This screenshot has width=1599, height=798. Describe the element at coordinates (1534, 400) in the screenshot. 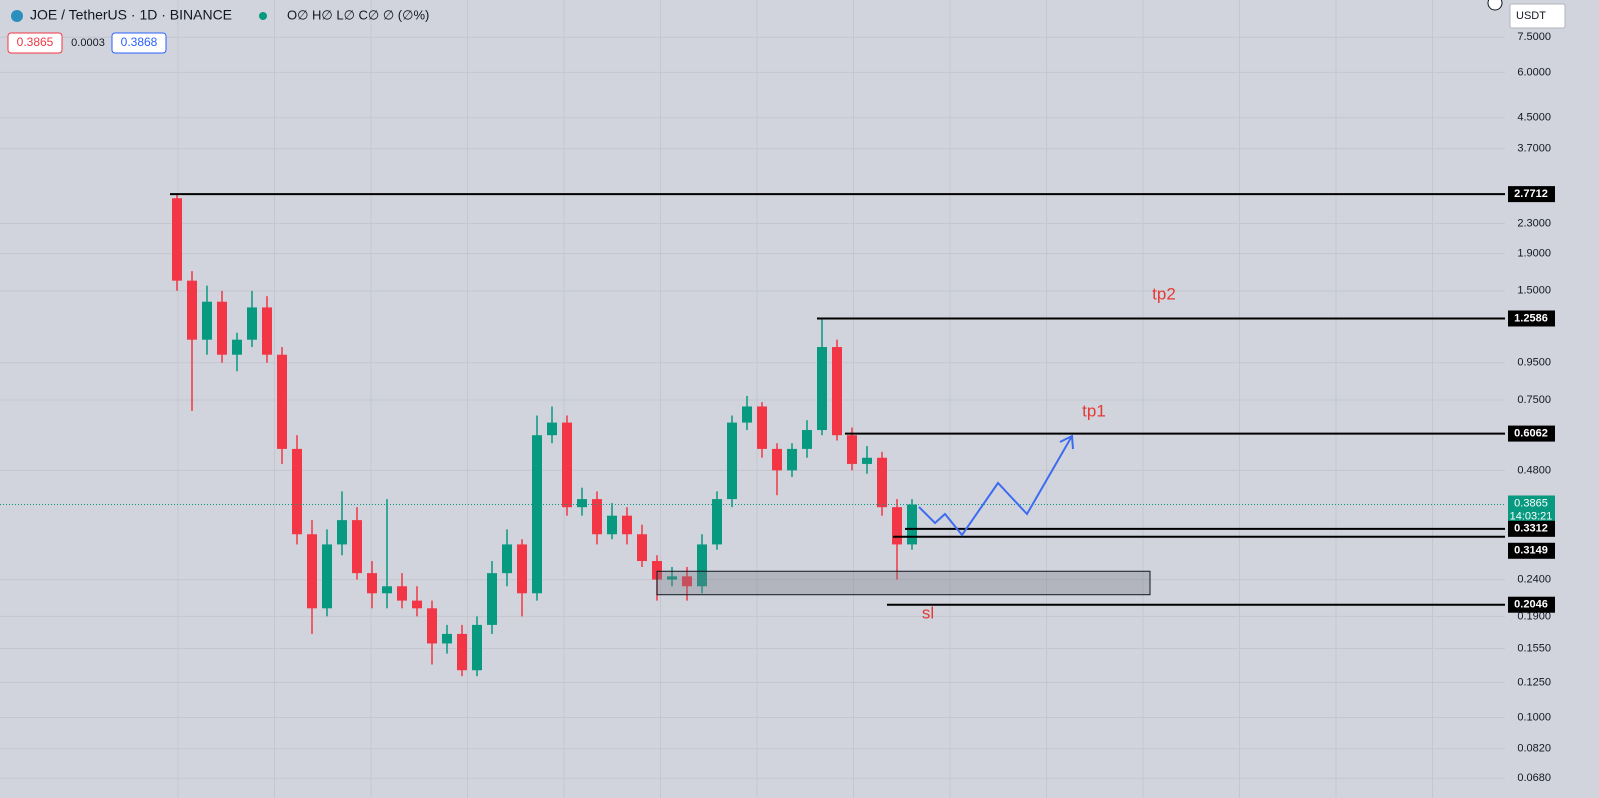

I see `y-tick-label: 0.7500` at that location.